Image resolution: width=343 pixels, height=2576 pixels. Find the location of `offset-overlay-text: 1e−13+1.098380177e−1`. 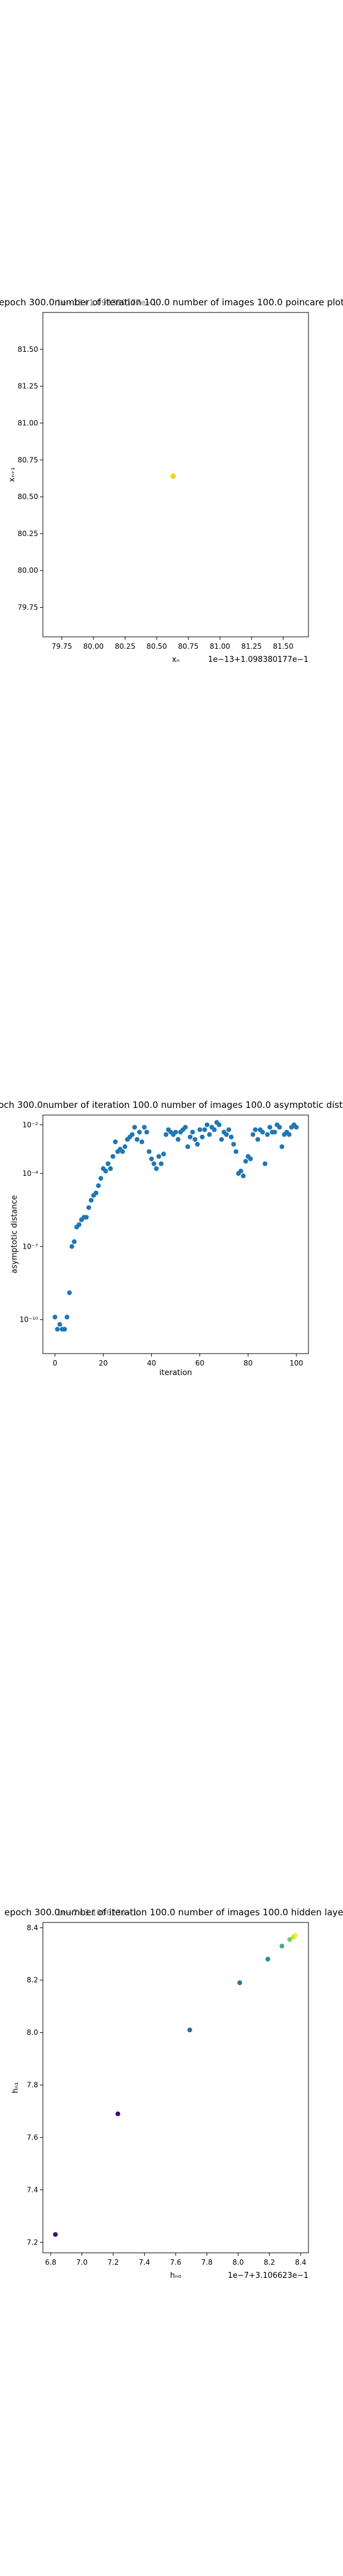

offset-overlay-text: 1e−13+1.098380177e−1 is located at coordinates (107, 303).